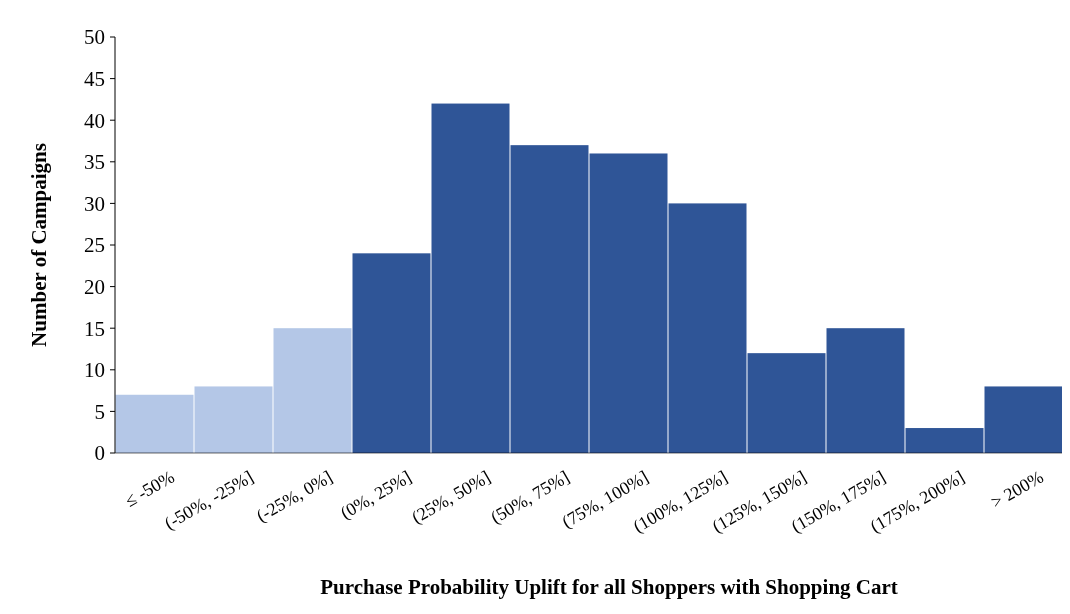 This screenshot has width=1070, height=614. What do you see at coordinates (94, 120) in the screenshot?
I see `y-tick-label: 40` at bounding box center [94, 120].